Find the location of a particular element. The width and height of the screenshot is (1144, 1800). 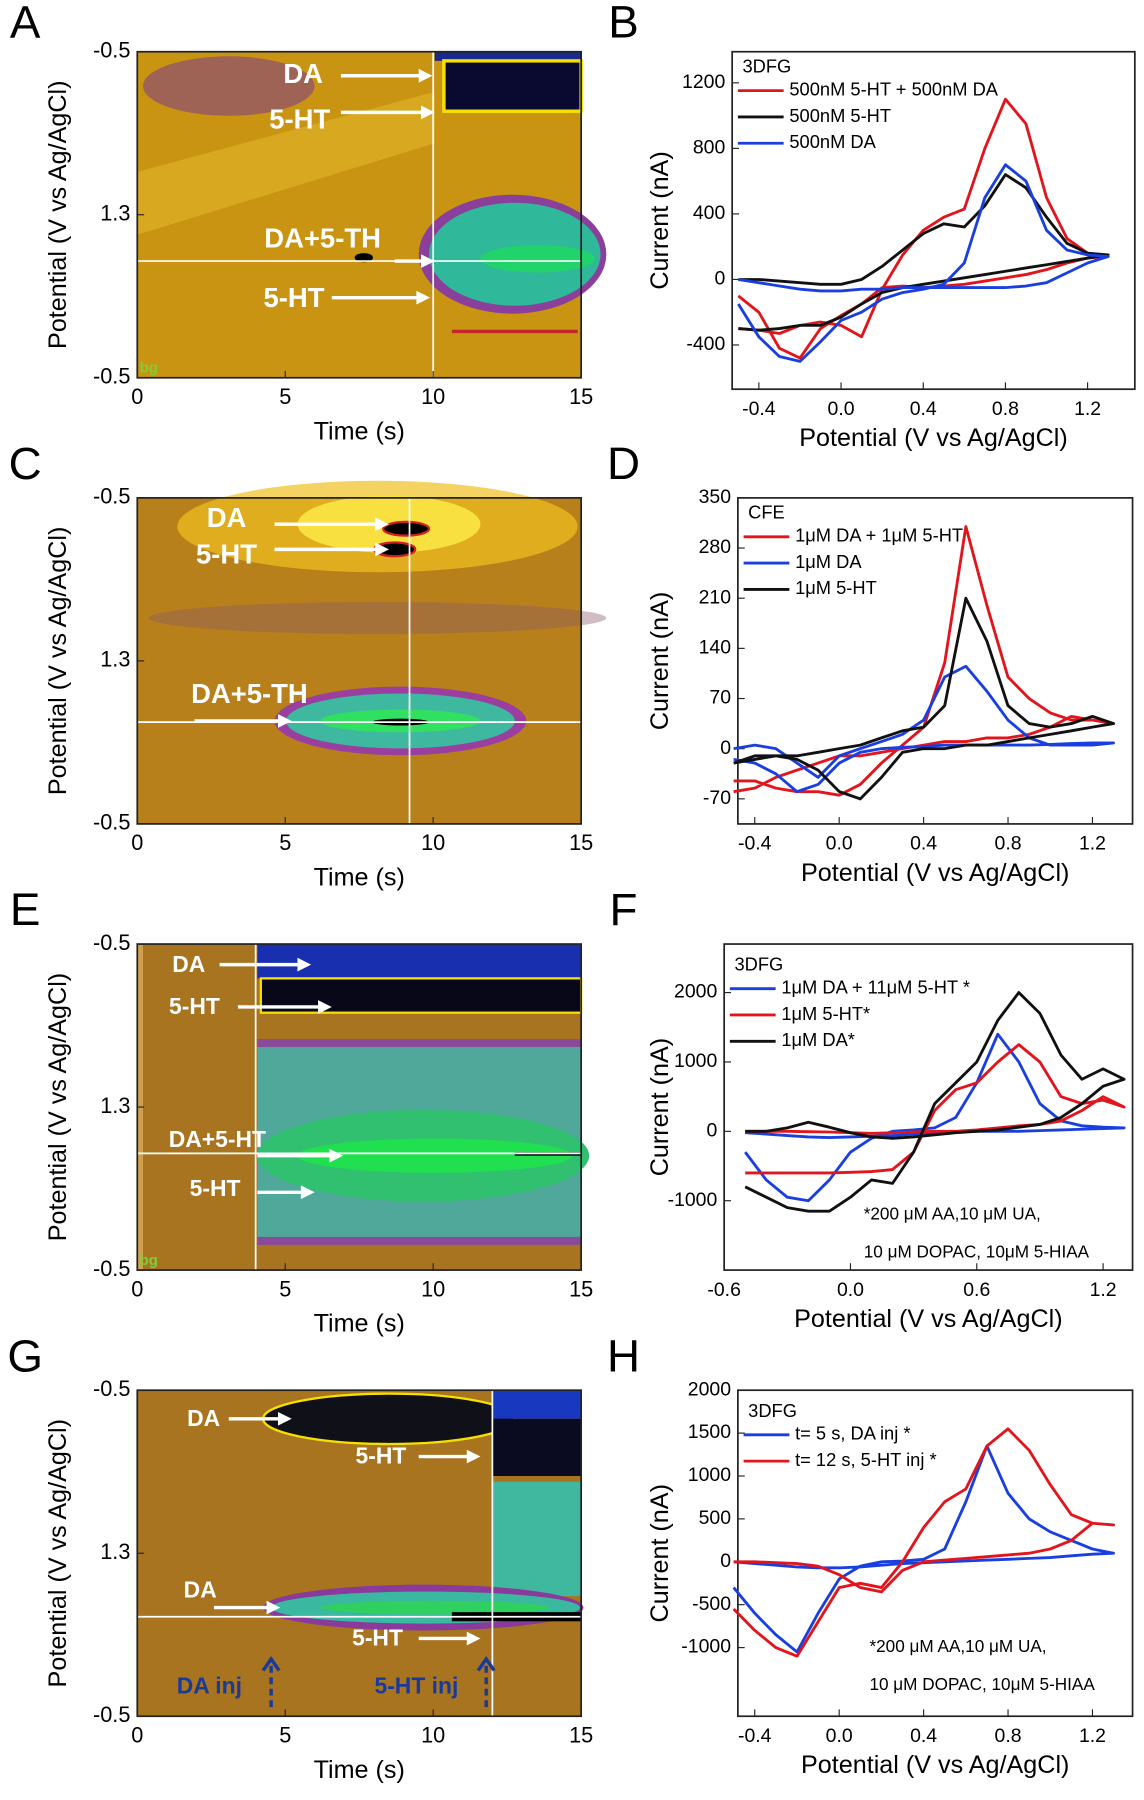

y-tick-label: 2000 is located at coordinates (695, 992).